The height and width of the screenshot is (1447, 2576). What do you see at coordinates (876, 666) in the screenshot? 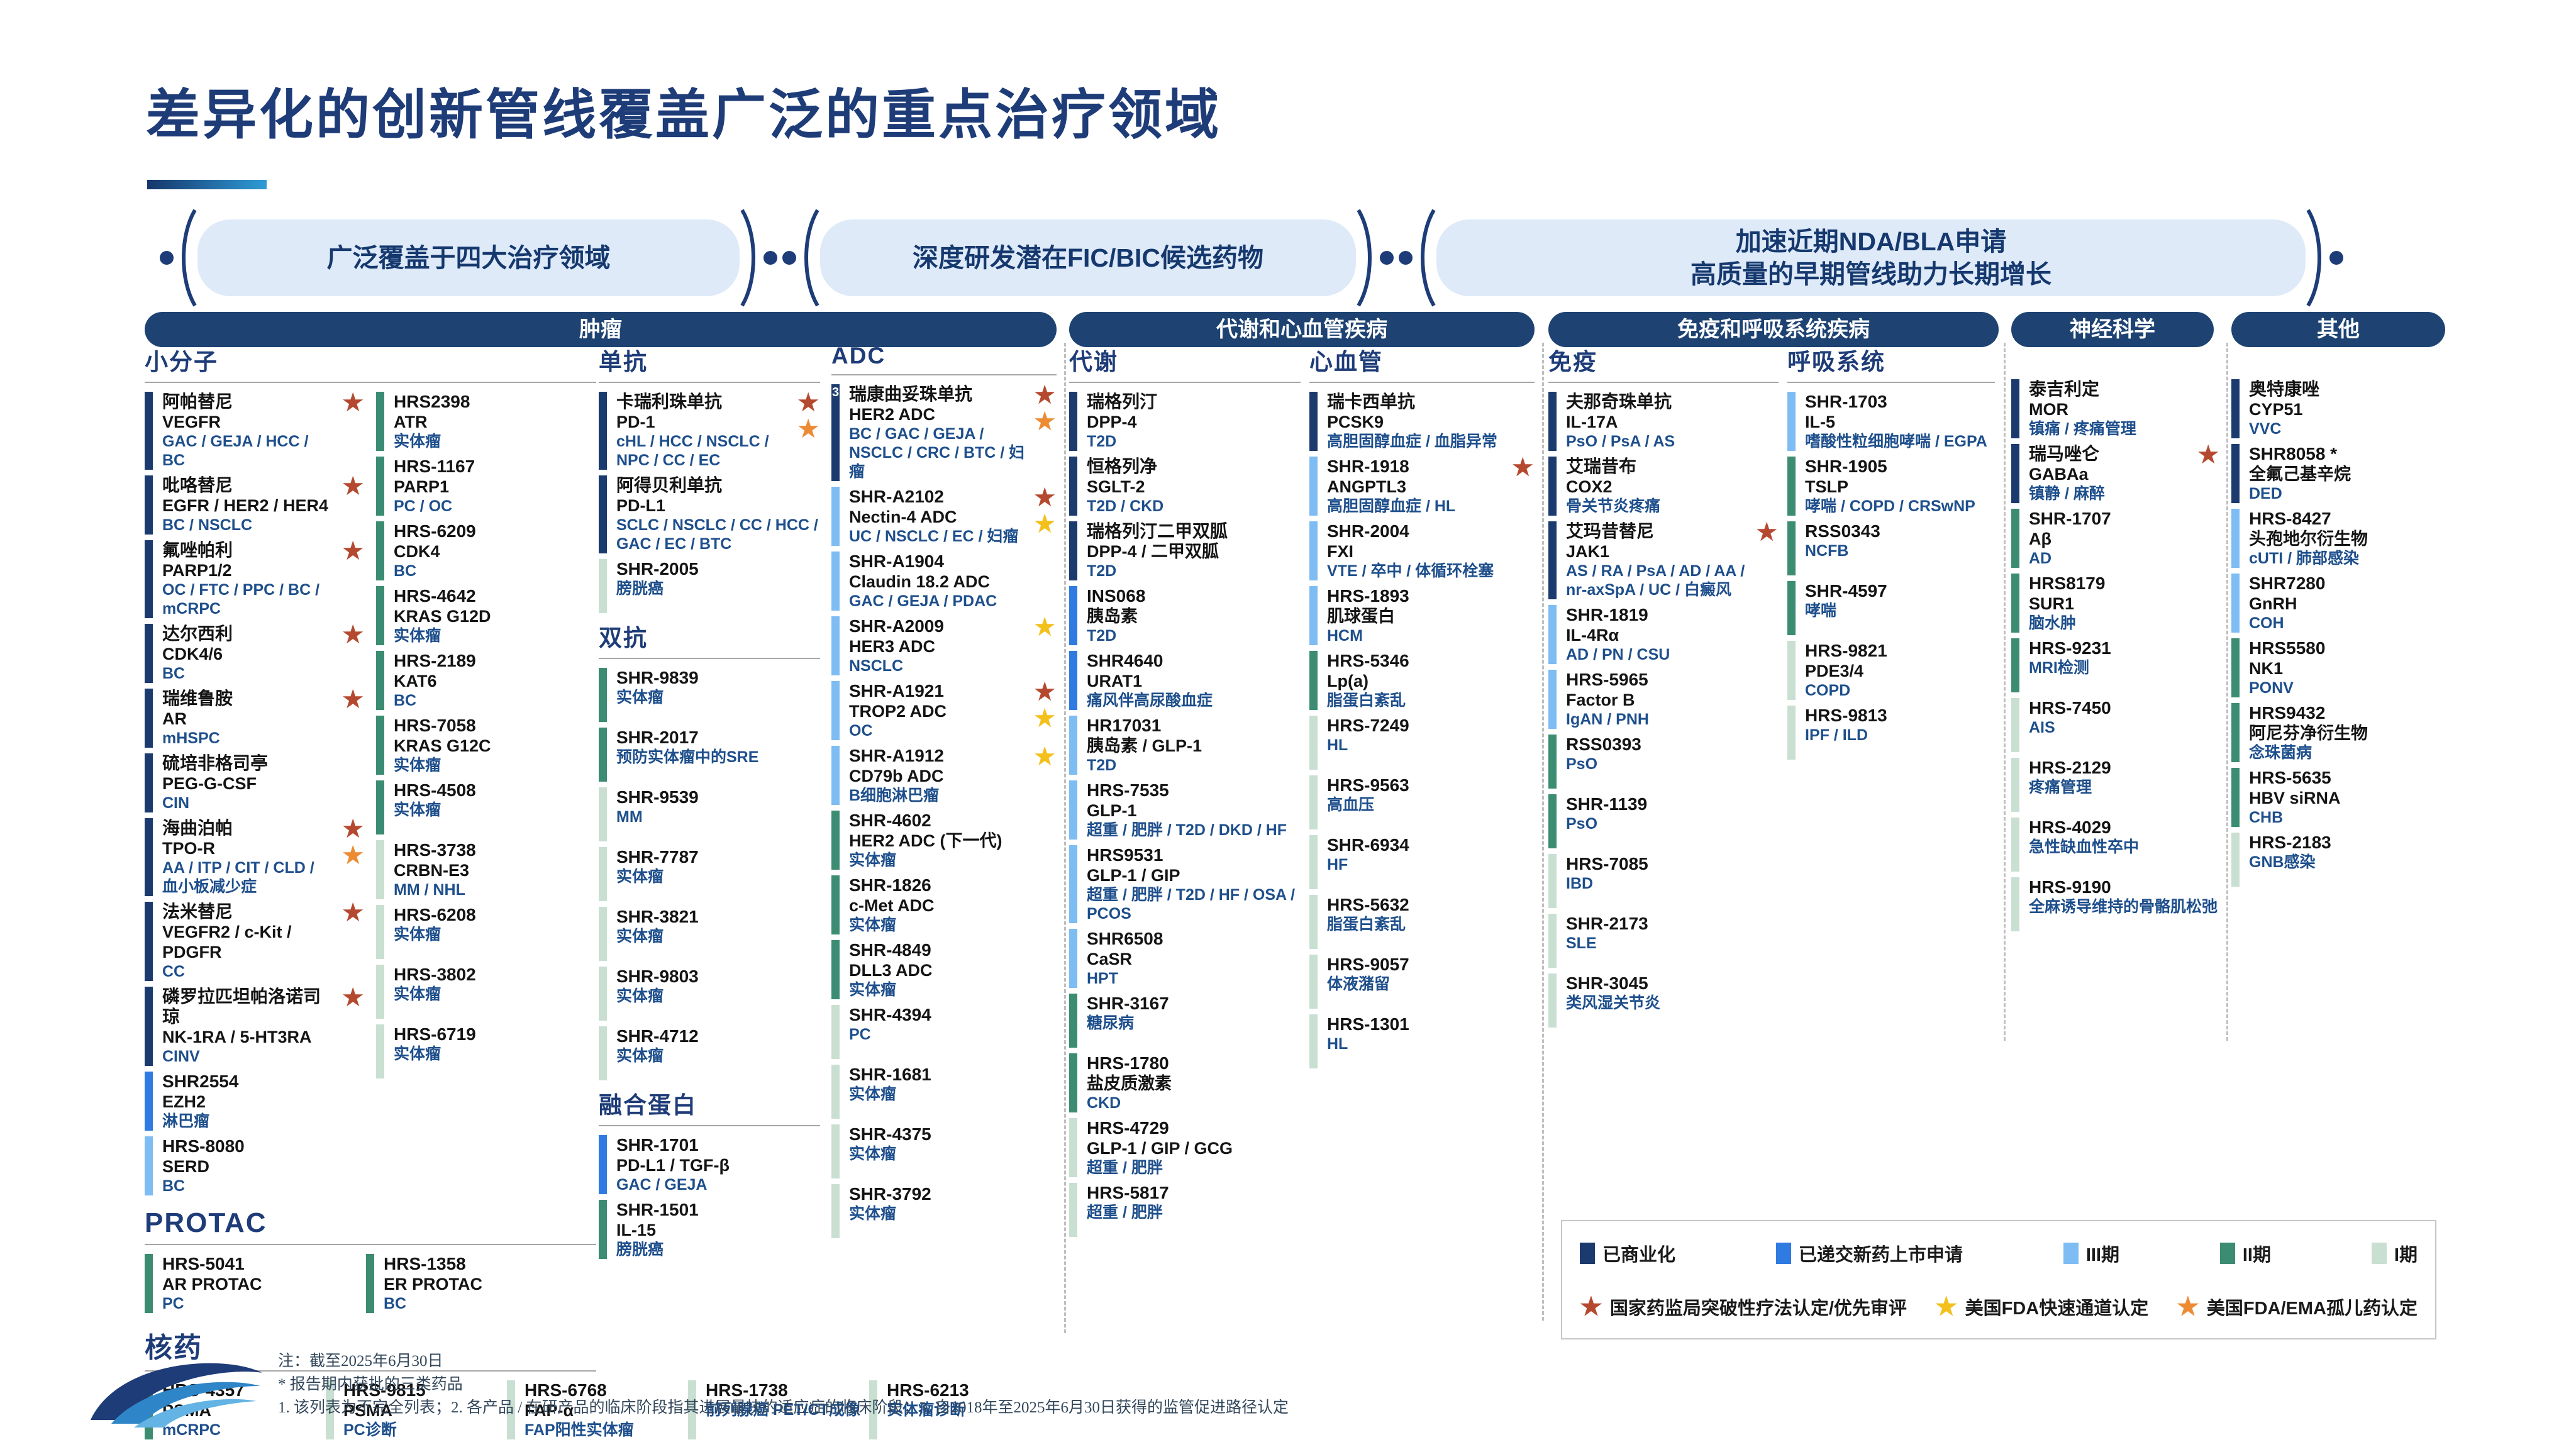
I see `drug-indication: NSCLC` at bounding box center [876, 666].